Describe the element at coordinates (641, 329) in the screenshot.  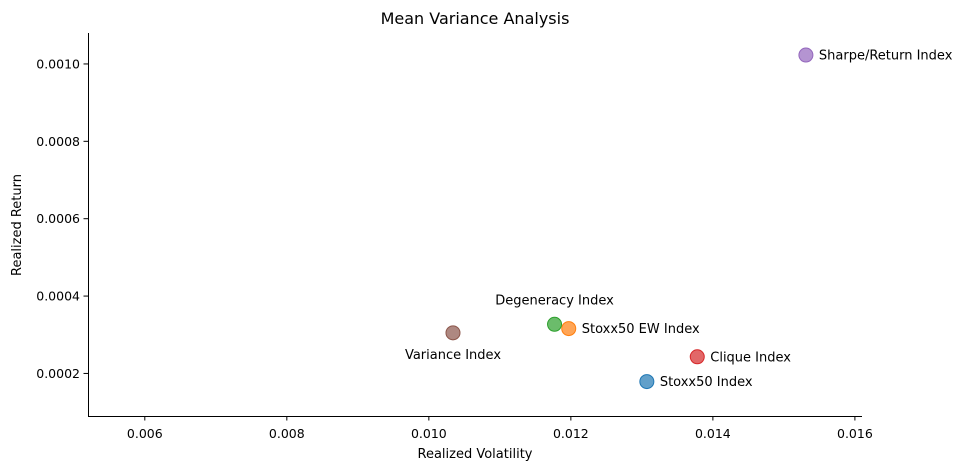
I see `point-label: Stoxx50 EW Index` at that location.